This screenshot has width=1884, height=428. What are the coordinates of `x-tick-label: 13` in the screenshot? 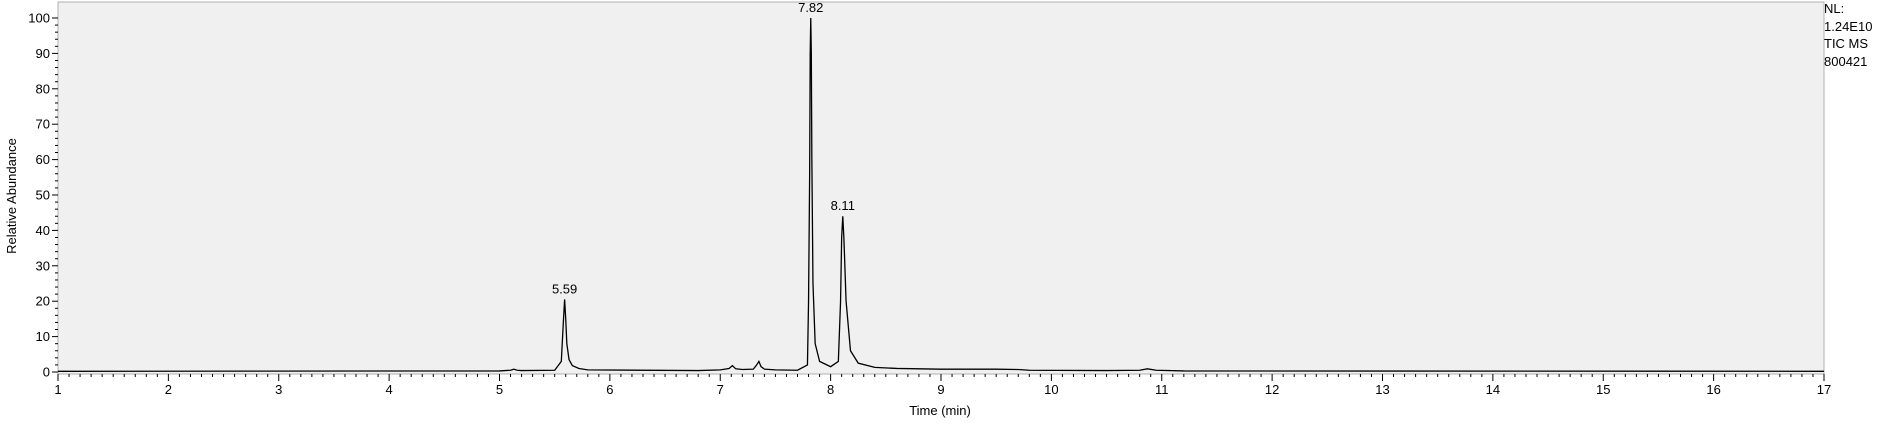 It's located at (1382, 389).